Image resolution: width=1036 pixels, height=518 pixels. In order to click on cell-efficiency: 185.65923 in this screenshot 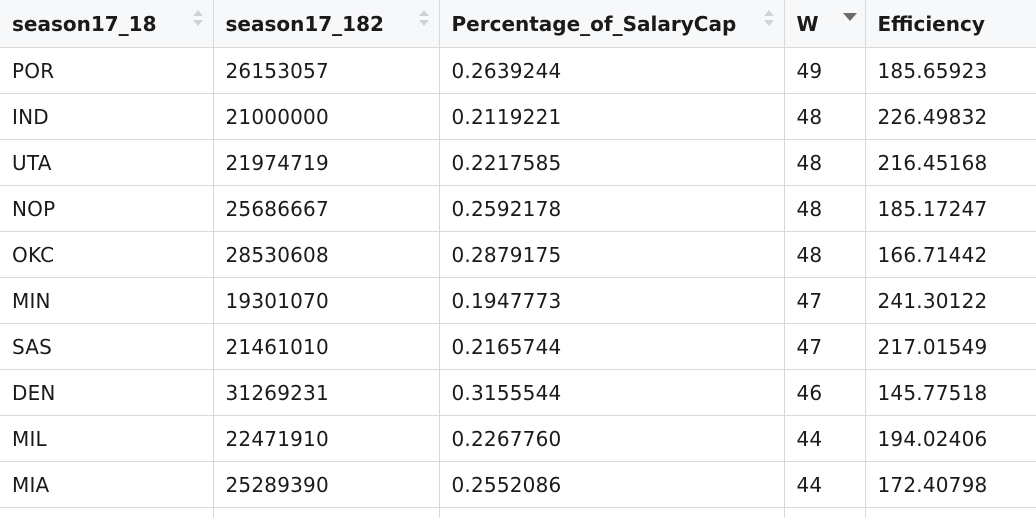, I will do `click(950, 70)`.